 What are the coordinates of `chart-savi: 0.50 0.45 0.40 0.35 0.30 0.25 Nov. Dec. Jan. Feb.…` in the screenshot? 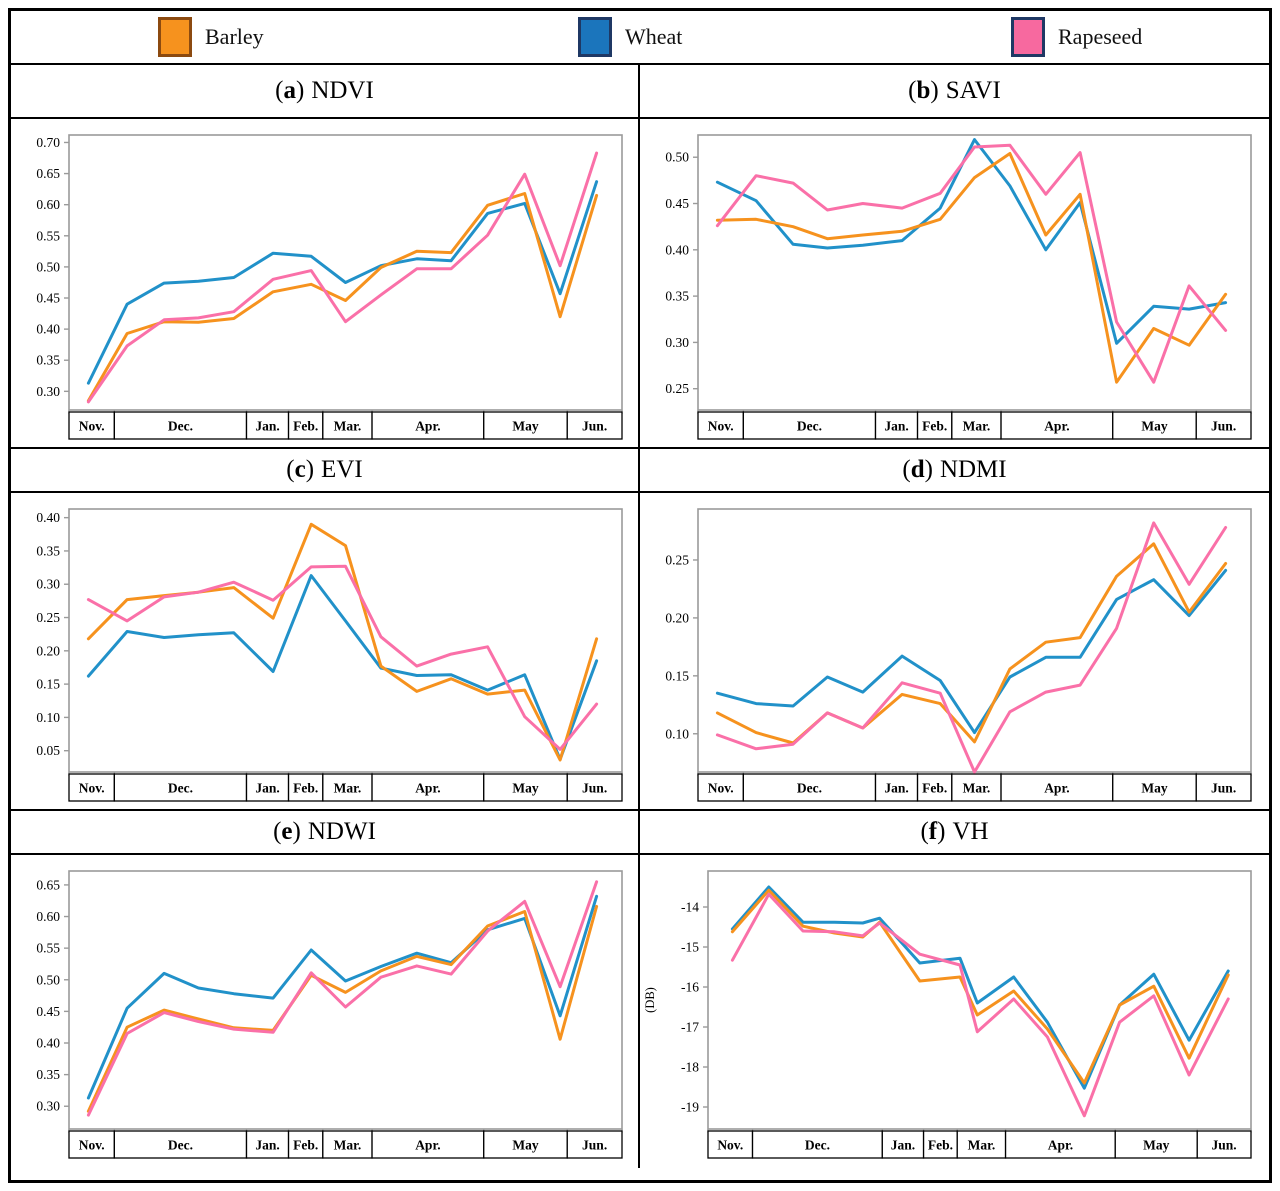 It's located at (958, 287).